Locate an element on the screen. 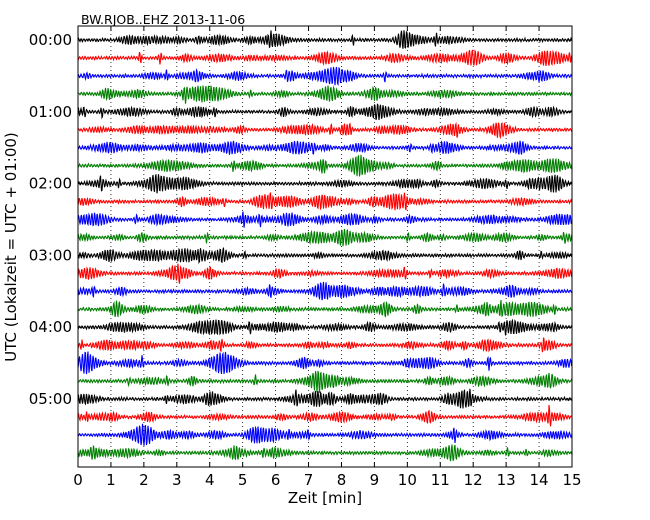 The image size is (650, 520). x-tick-label: 6 is located at coordinates (276, 480).